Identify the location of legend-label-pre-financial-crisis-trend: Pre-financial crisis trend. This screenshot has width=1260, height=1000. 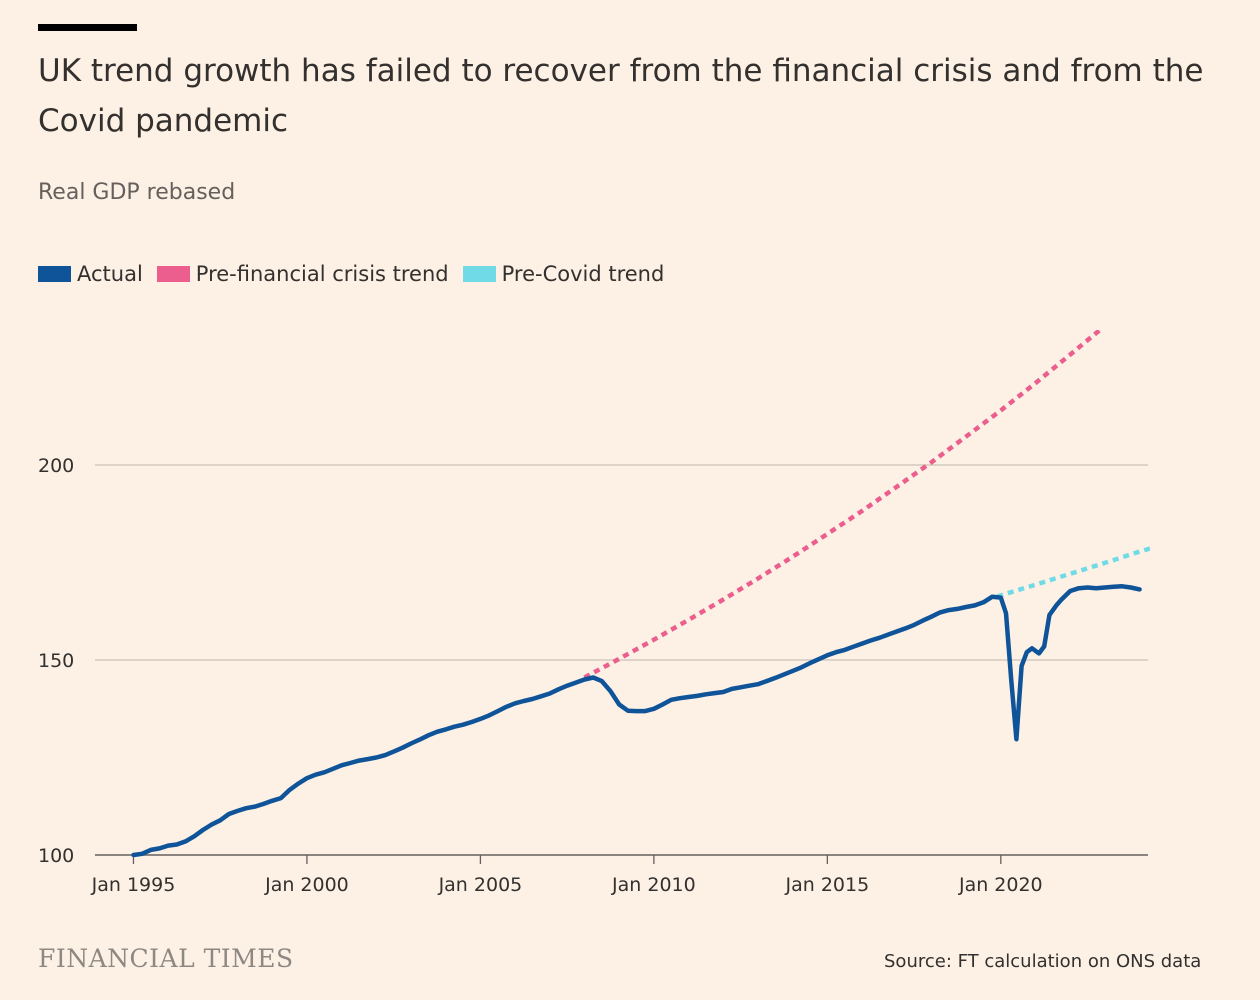
(322, 274).